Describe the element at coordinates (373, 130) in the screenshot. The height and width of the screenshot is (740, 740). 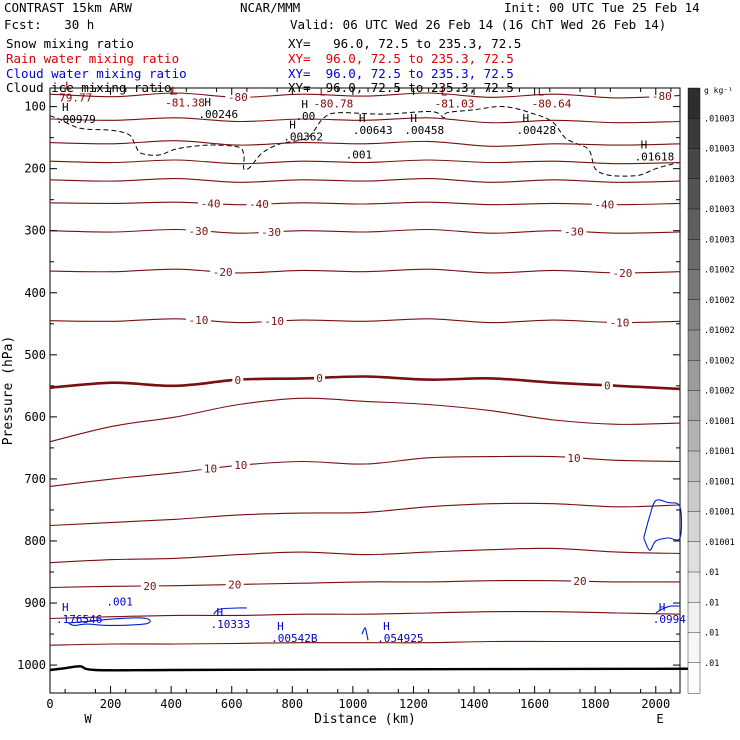
I see `extremum-value: .00643` at that location.